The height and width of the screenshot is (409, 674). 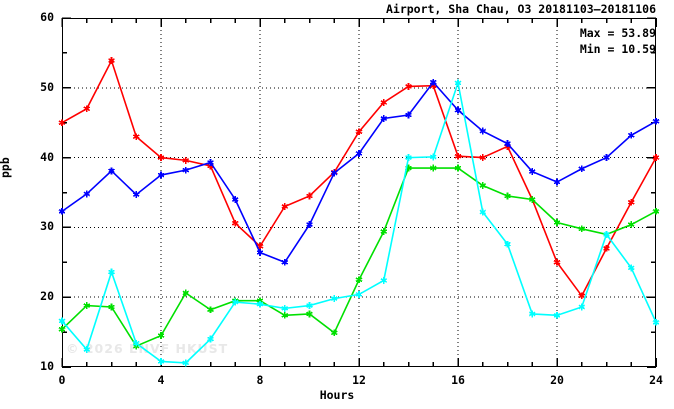 I want to click on chart-title: Airport, Sha Chau, O3 20181103–20181106, so click(x=520, y=9).